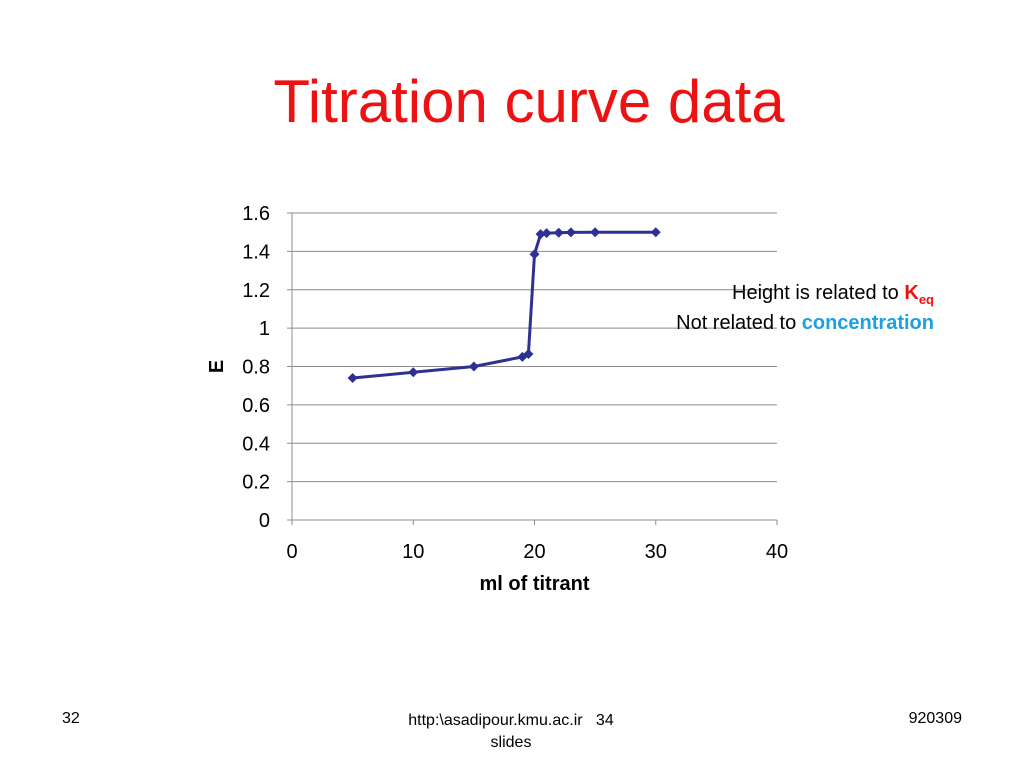 Image resolution: width=1024 pixels, height=768 pixels. Describe the element at coordinates (534, 552) in the screenshot. I see `x-tick-label: 20` at that location.